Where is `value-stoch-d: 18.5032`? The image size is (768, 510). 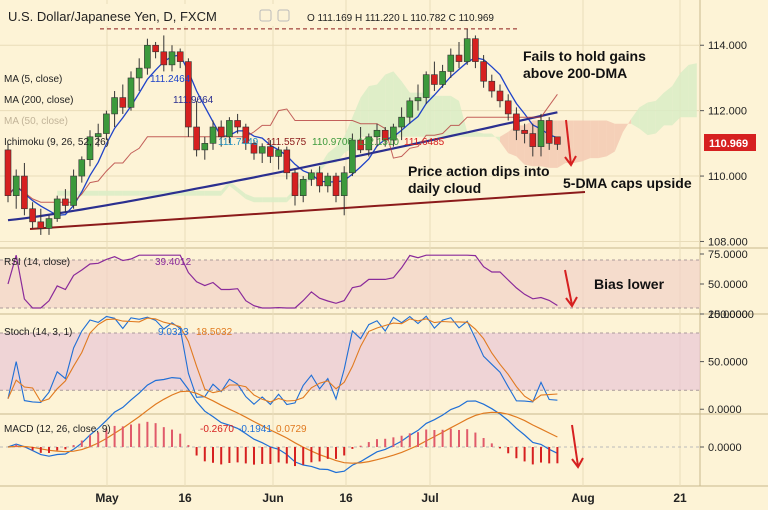 value-stoch-d: 18.5032 is located at coordinates (214, 332).